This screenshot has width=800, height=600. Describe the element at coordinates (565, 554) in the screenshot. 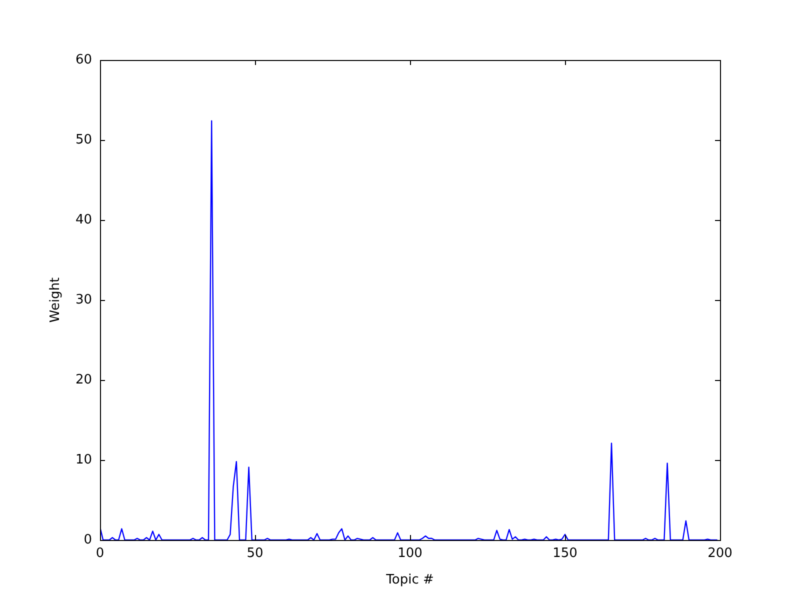

I see `x-tick-label: 150` at that location.